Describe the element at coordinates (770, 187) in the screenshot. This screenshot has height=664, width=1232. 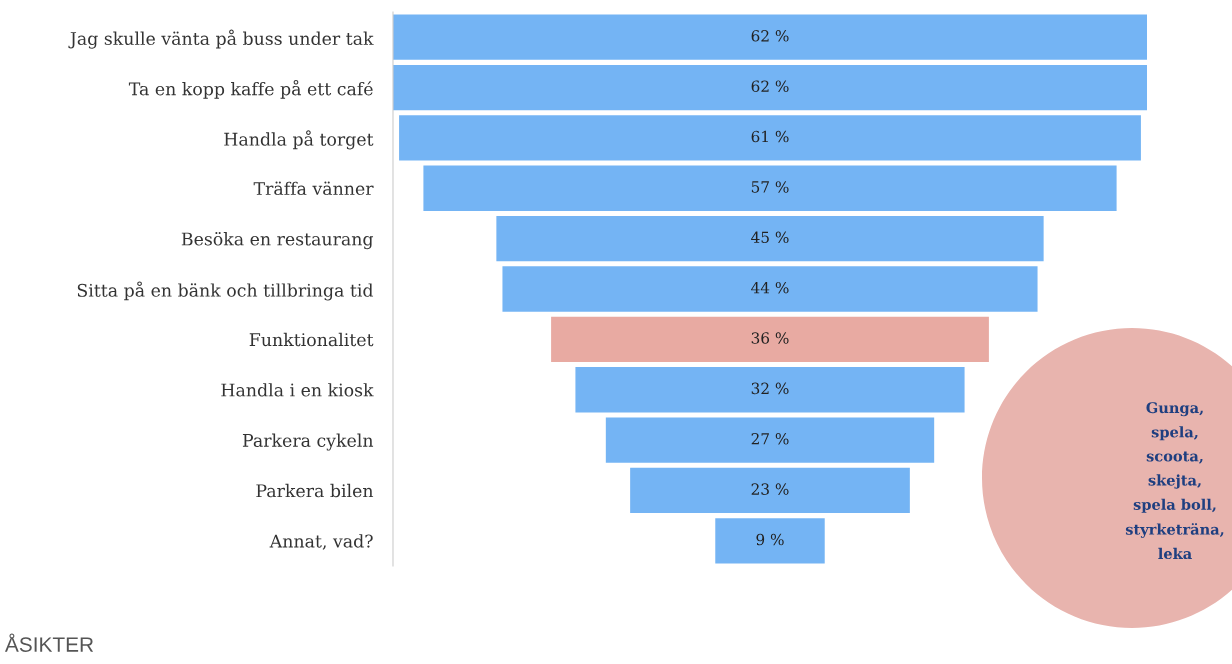
I see `data-label: 57 %` at that location.